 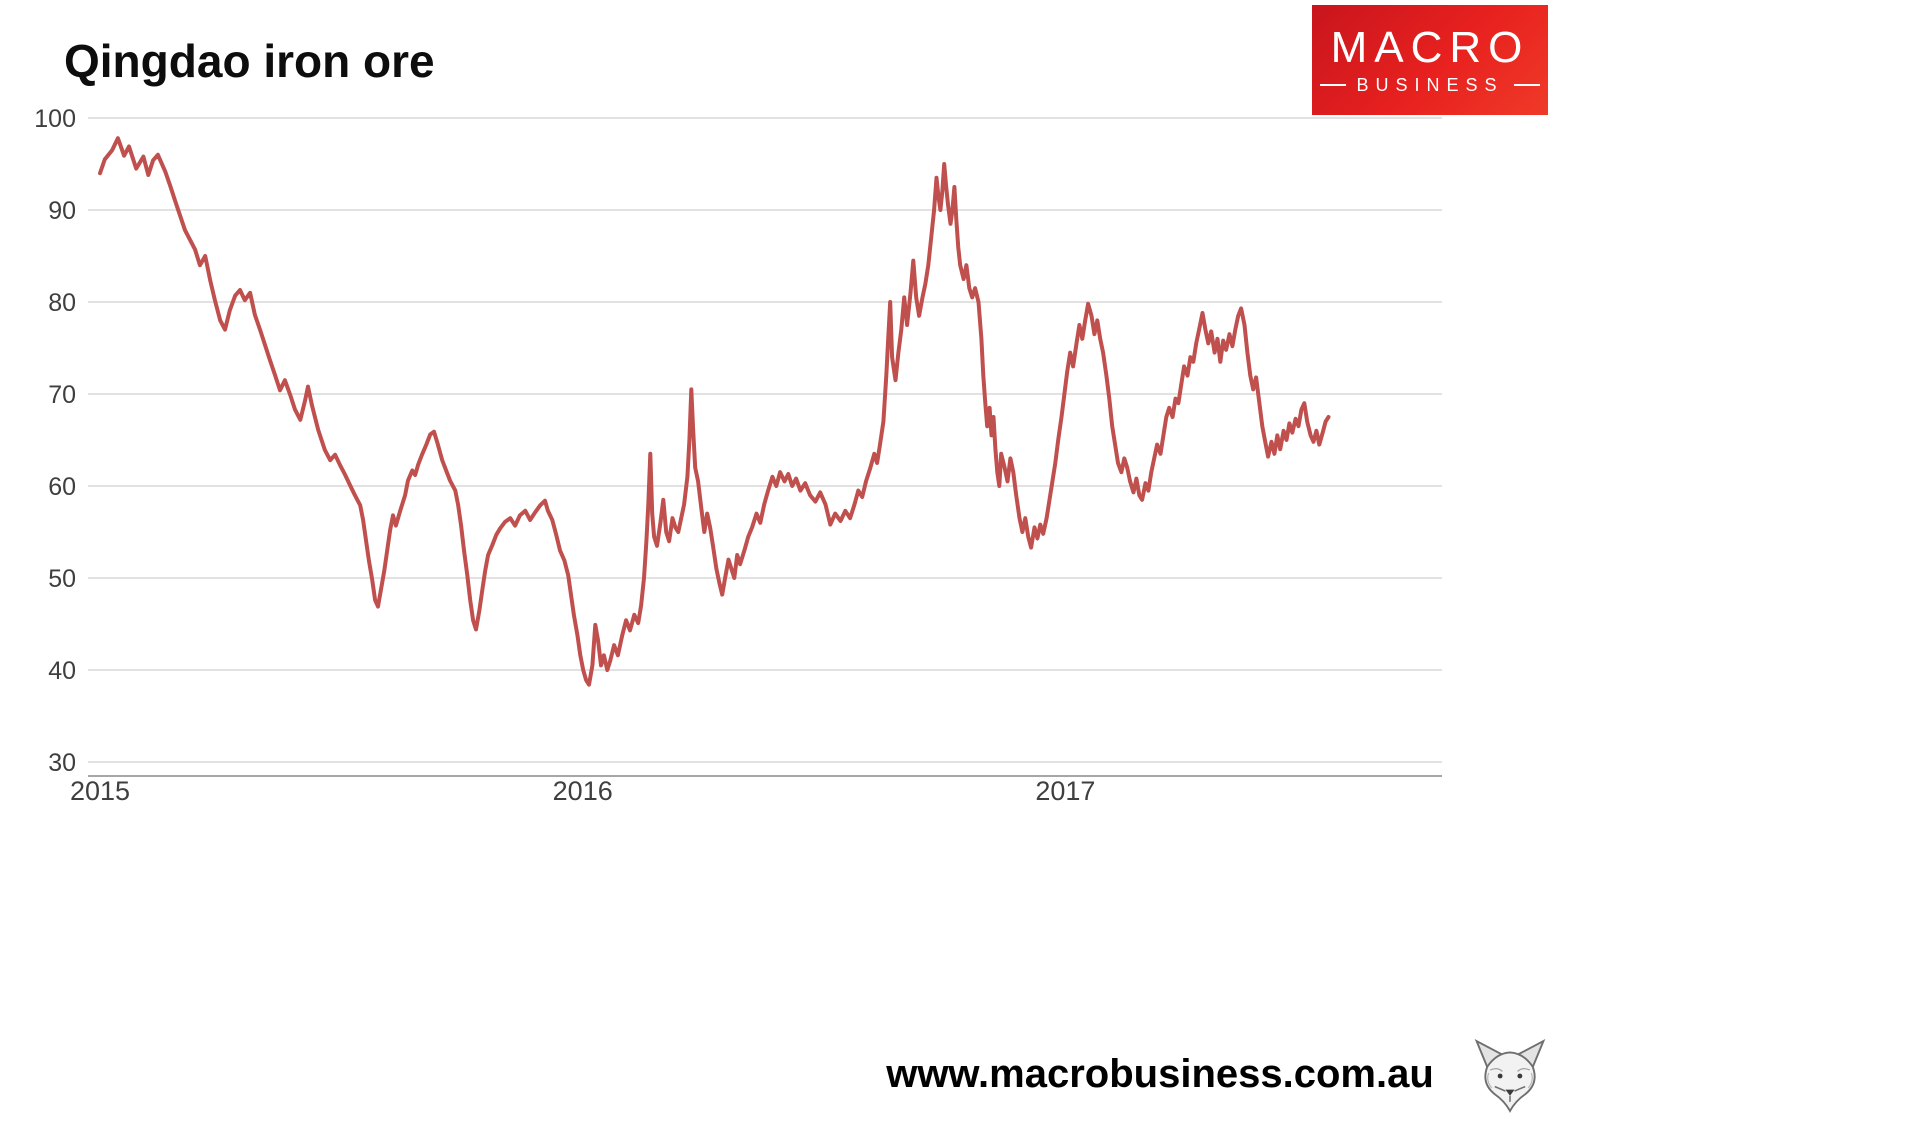 I want to click on macrobusiness-logo: MACRO BUSINESS, so click(x=1430, y=60).